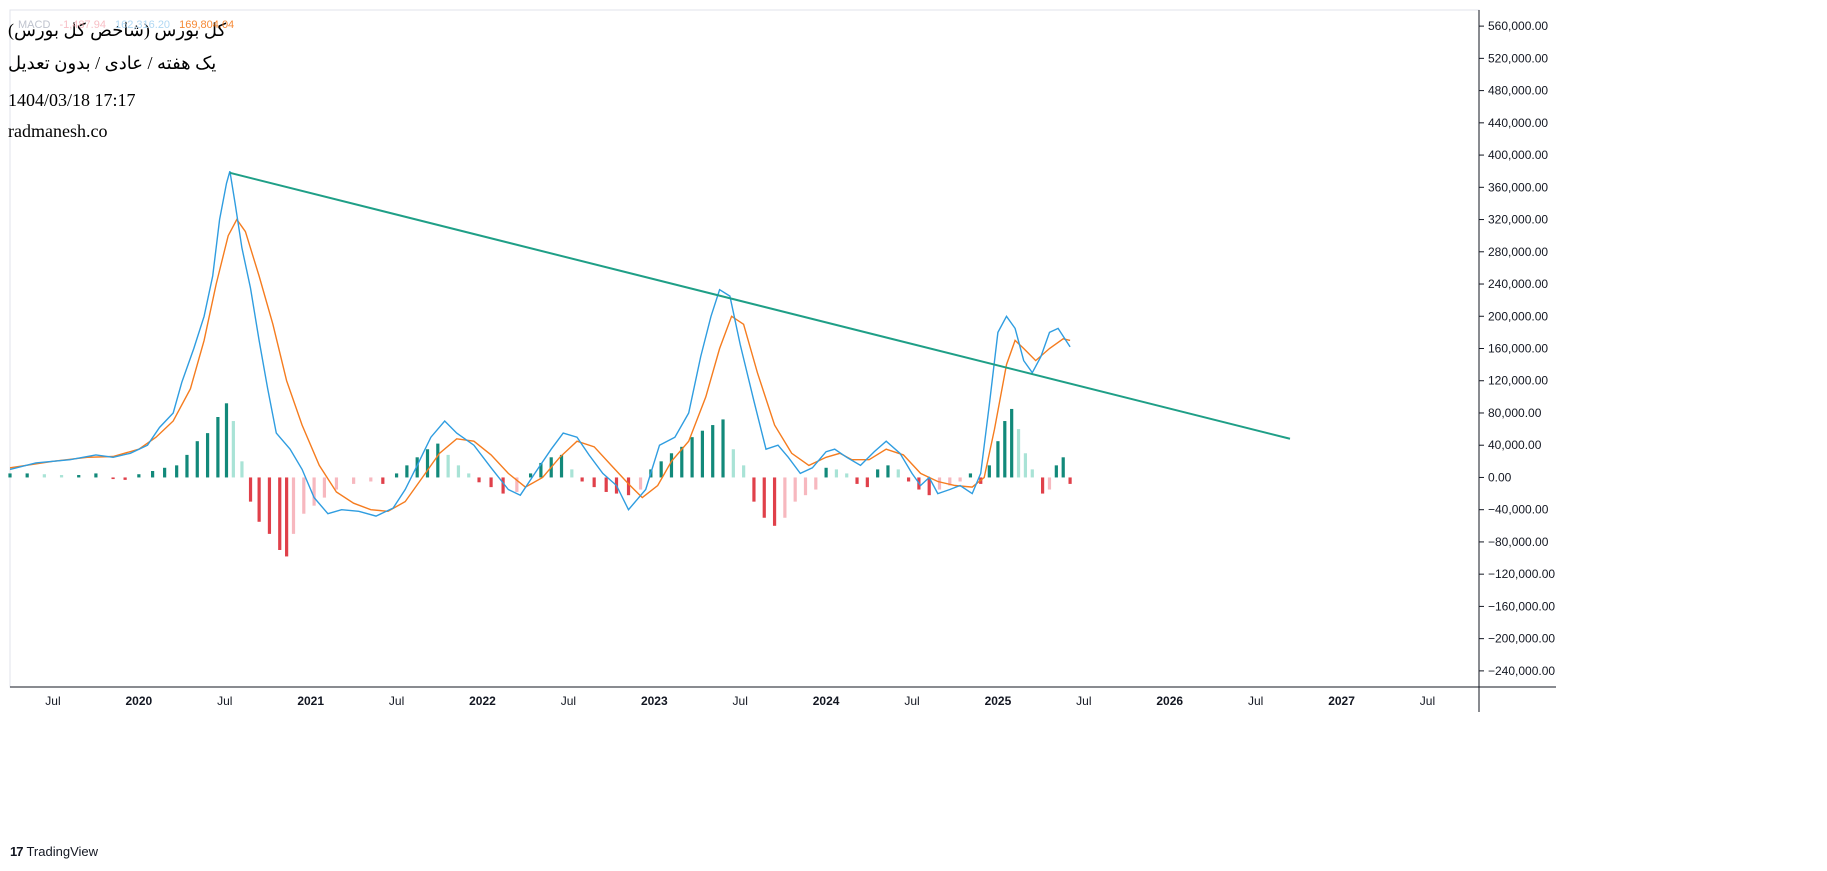  What do you see at coordinates (1521, 671) in the screenshot?
I see `price-tick-label: −240,000.00` at bounding box center [1521, 671].